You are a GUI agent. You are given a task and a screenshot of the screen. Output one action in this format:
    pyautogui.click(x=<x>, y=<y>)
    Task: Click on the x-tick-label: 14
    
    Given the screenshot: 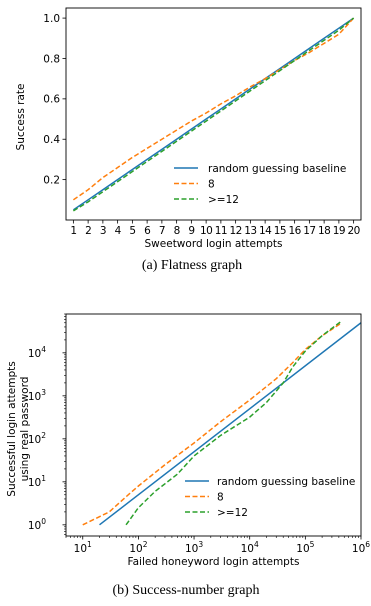 What is the action you would take?
    pyautogui.click(x=265, y=231)
    